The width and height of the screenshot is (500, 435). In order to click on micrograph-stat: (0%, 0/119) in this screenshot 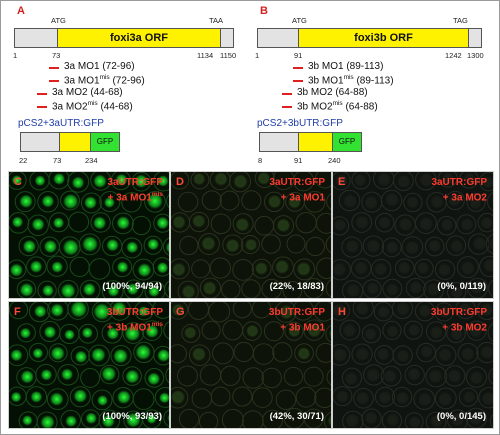, I will do `click(461, 286)`.